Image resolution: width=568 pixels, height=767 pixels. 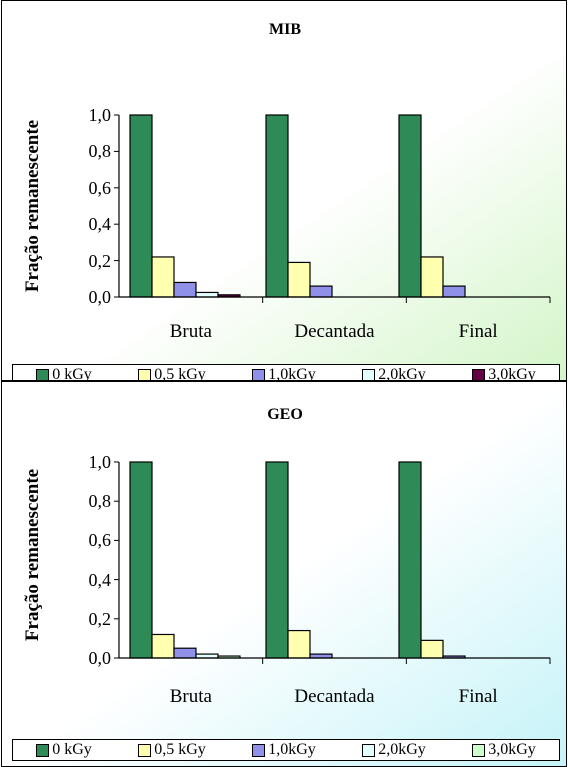 I want to click on chart-title: GEO, so click(x=285, y=414).